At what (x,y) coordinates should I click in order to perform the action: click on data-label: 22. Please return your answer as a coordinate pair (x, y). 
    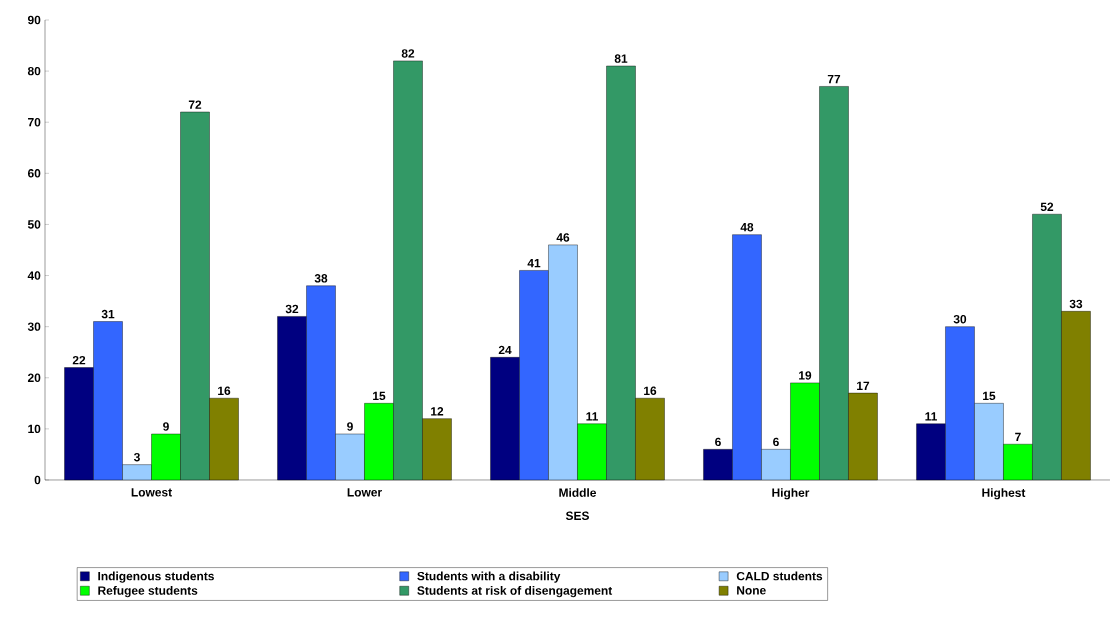
    Looking at the image, I should click on (79, 360).